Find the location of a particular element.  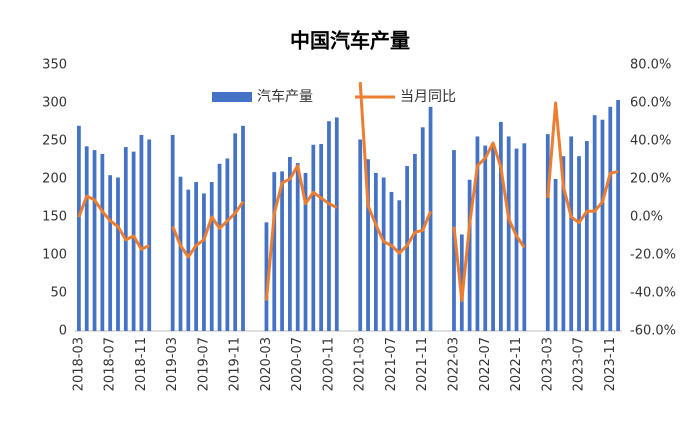

x-tick-label: 2019-11 is located at coordinates (235, 364).